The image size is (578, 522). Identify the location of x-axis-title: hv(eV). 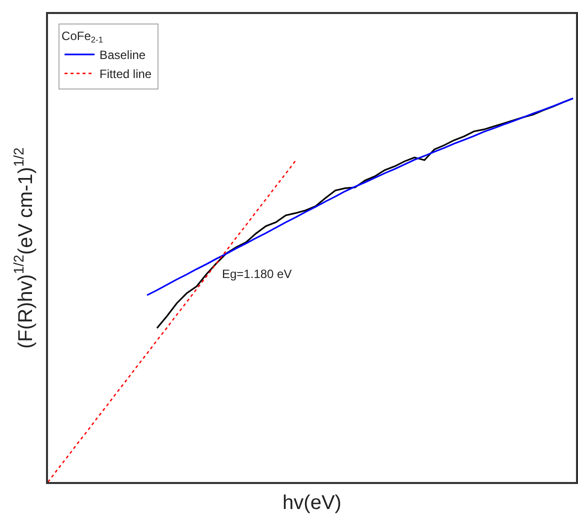
(312, 503).